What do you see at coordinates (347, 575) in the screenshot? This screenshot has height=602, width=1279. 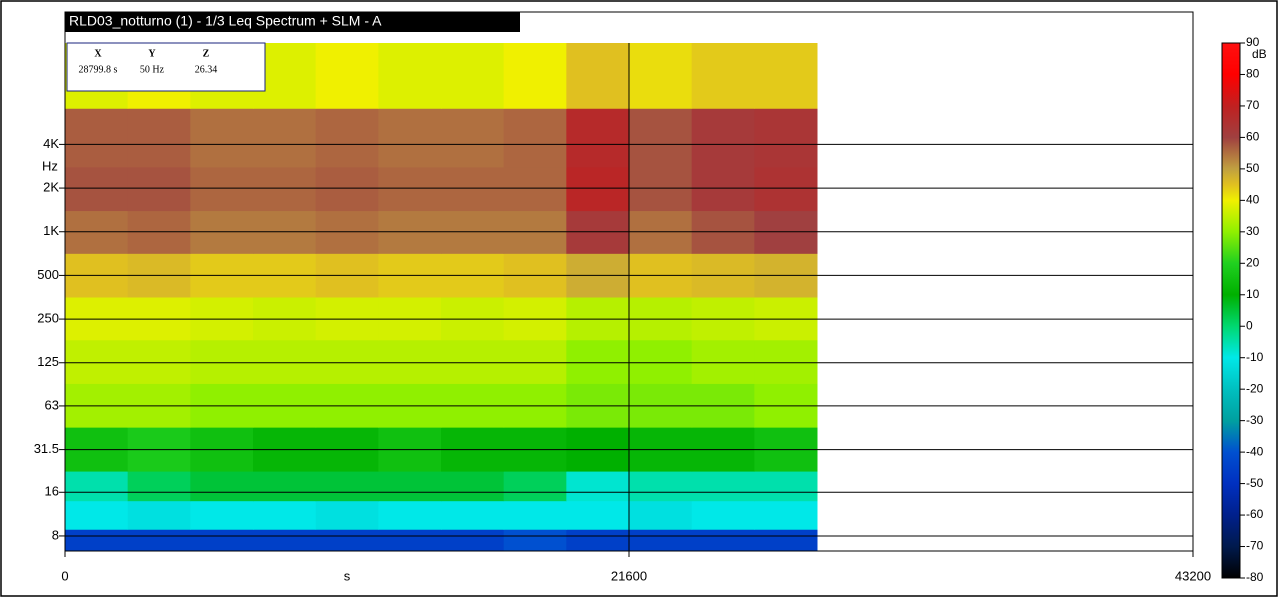 I see `x-axis-label: s` at bounding box center [347, 575].